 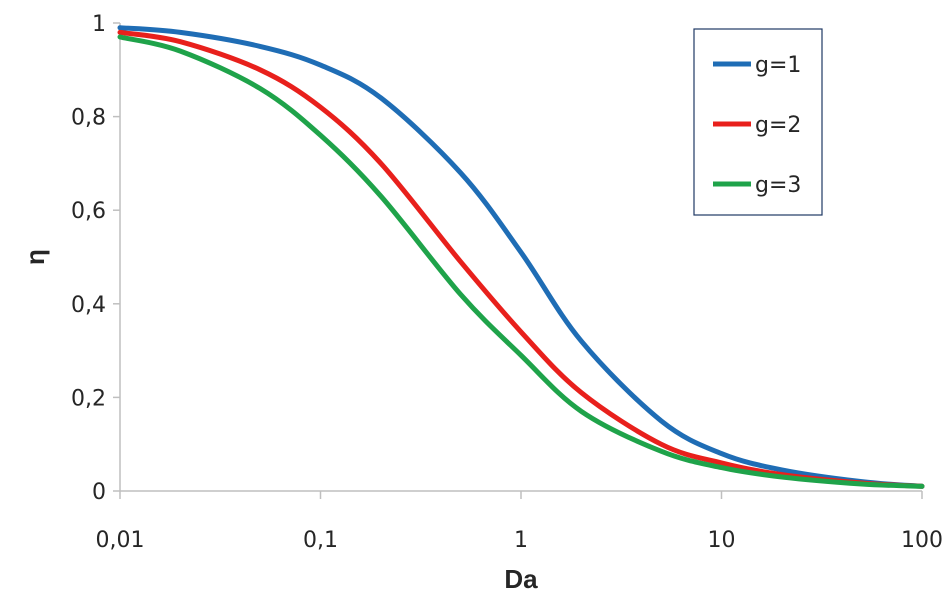 What do you see at coordinates (88, 398) in the screenshot?
I see `y-tick-label: 0,2` at bounding box center [88, 398].